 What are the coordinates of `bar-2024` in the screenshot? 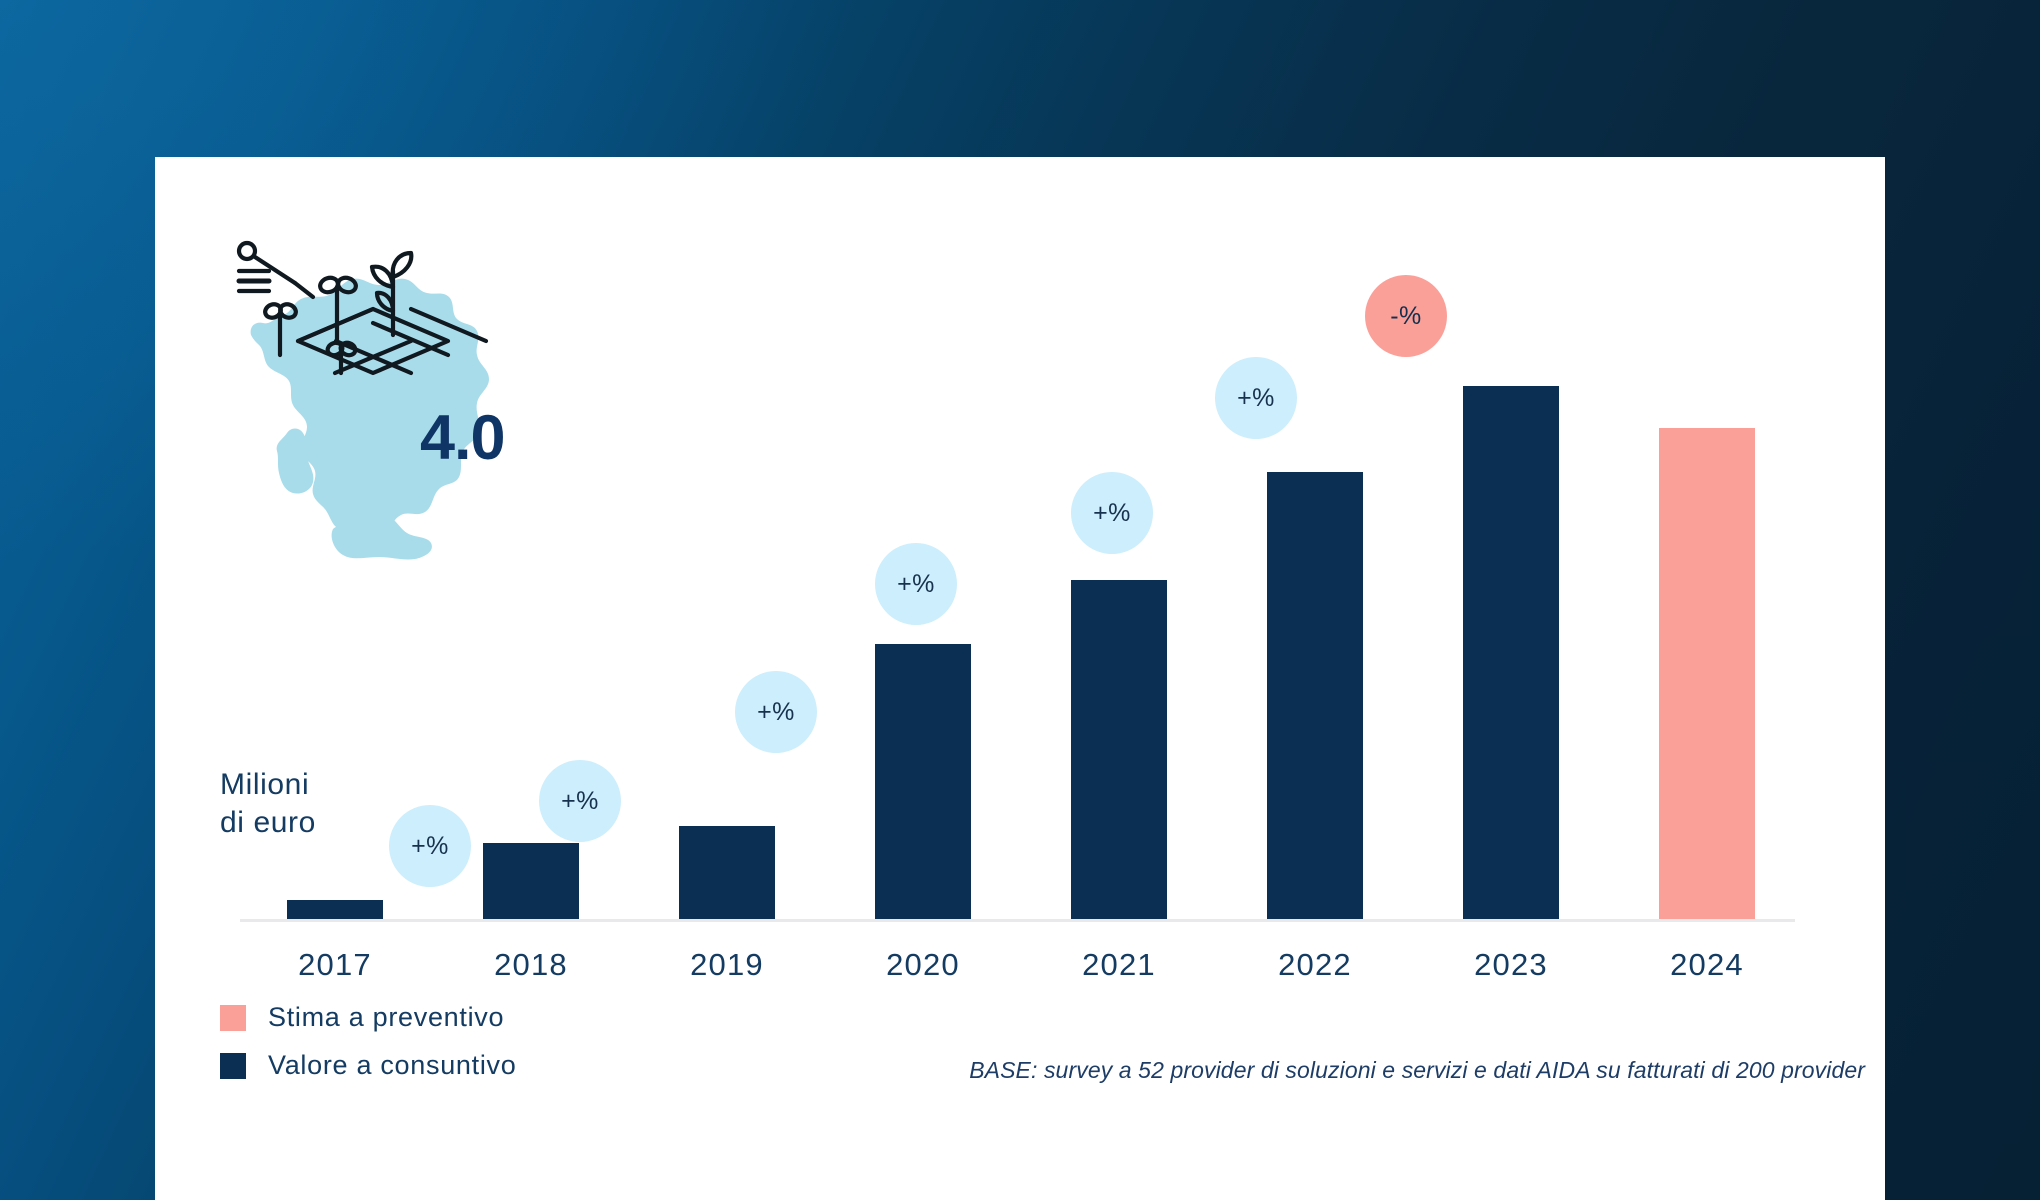 It's located at (1707, 673).